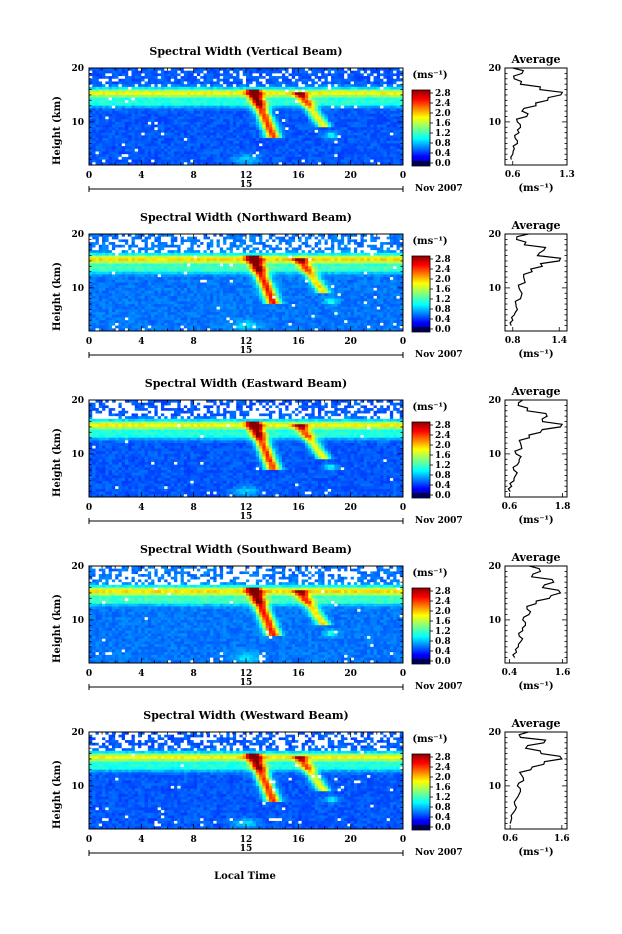 Image resolution: width=622 pixels, height=934 pixels. Describe the element at coordinates (245, 876) in the screenshot. I see `bottom-xlabel: Local Time` at that location.